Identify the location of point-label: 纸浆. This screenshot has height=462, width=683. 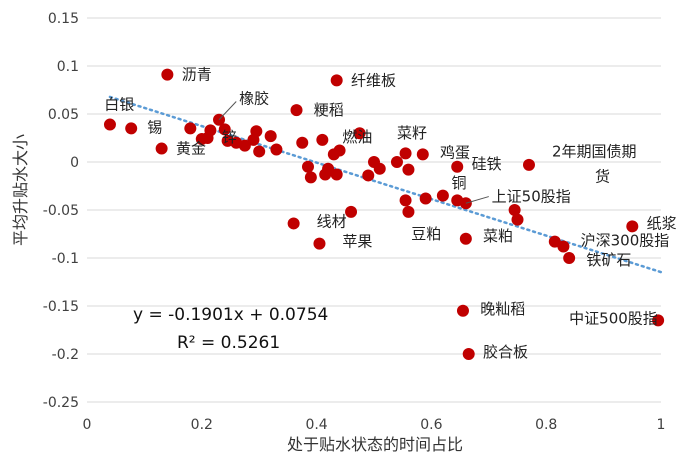
(662, 223).